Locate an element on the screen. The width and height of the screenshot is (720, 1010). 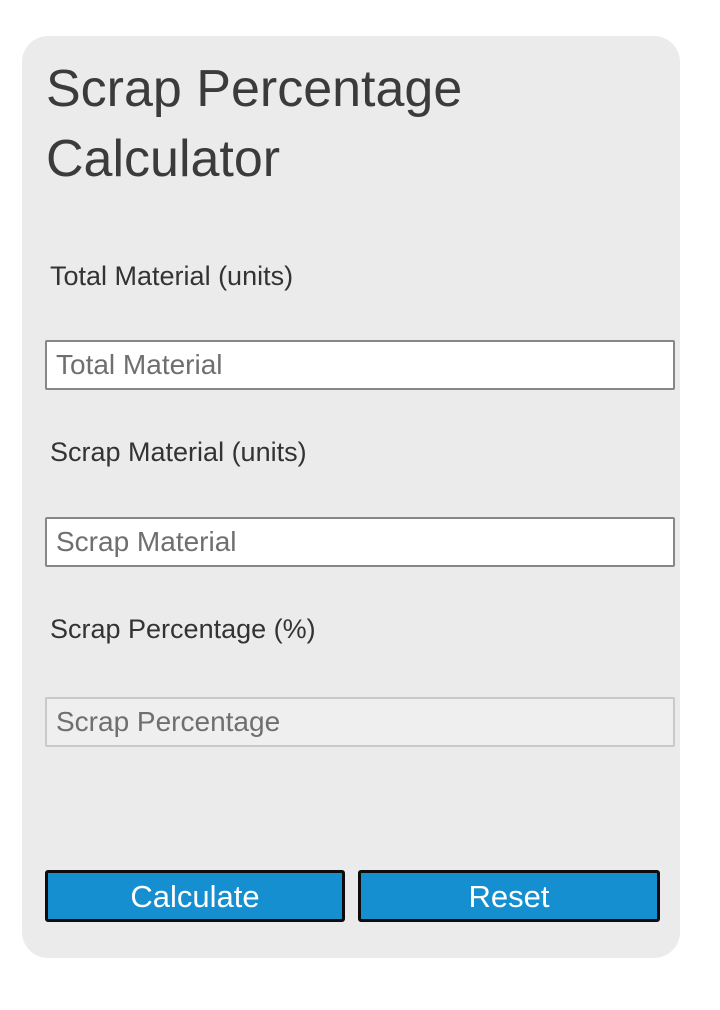
scrap-percentage-label: Scrap Percentage (%) is located at coordinates (183, 629).